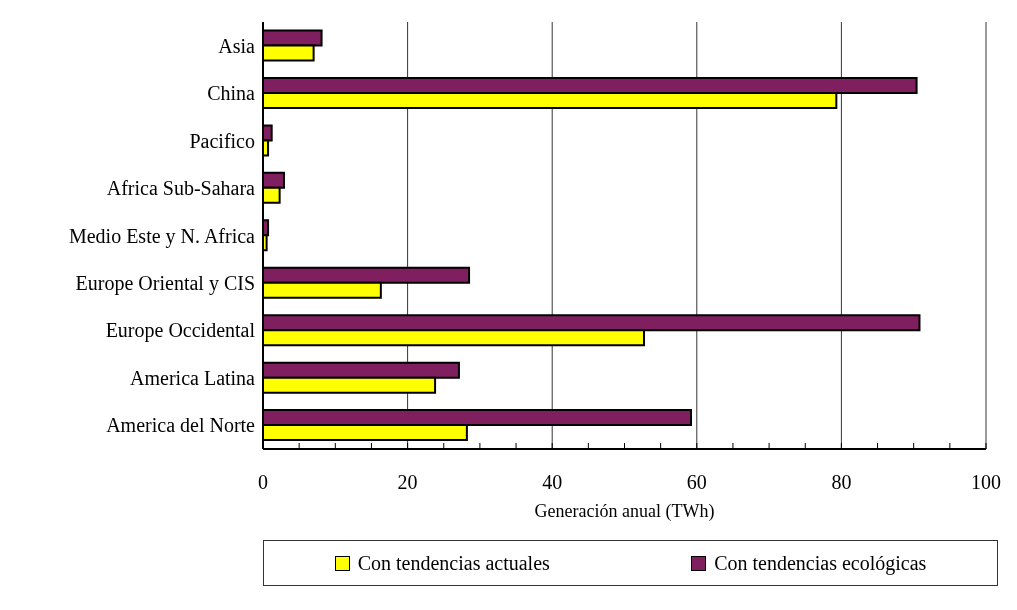  Describe the element at coordinates (696, 482) in the screenshot. I see `x-tick-label: 60` at that location.